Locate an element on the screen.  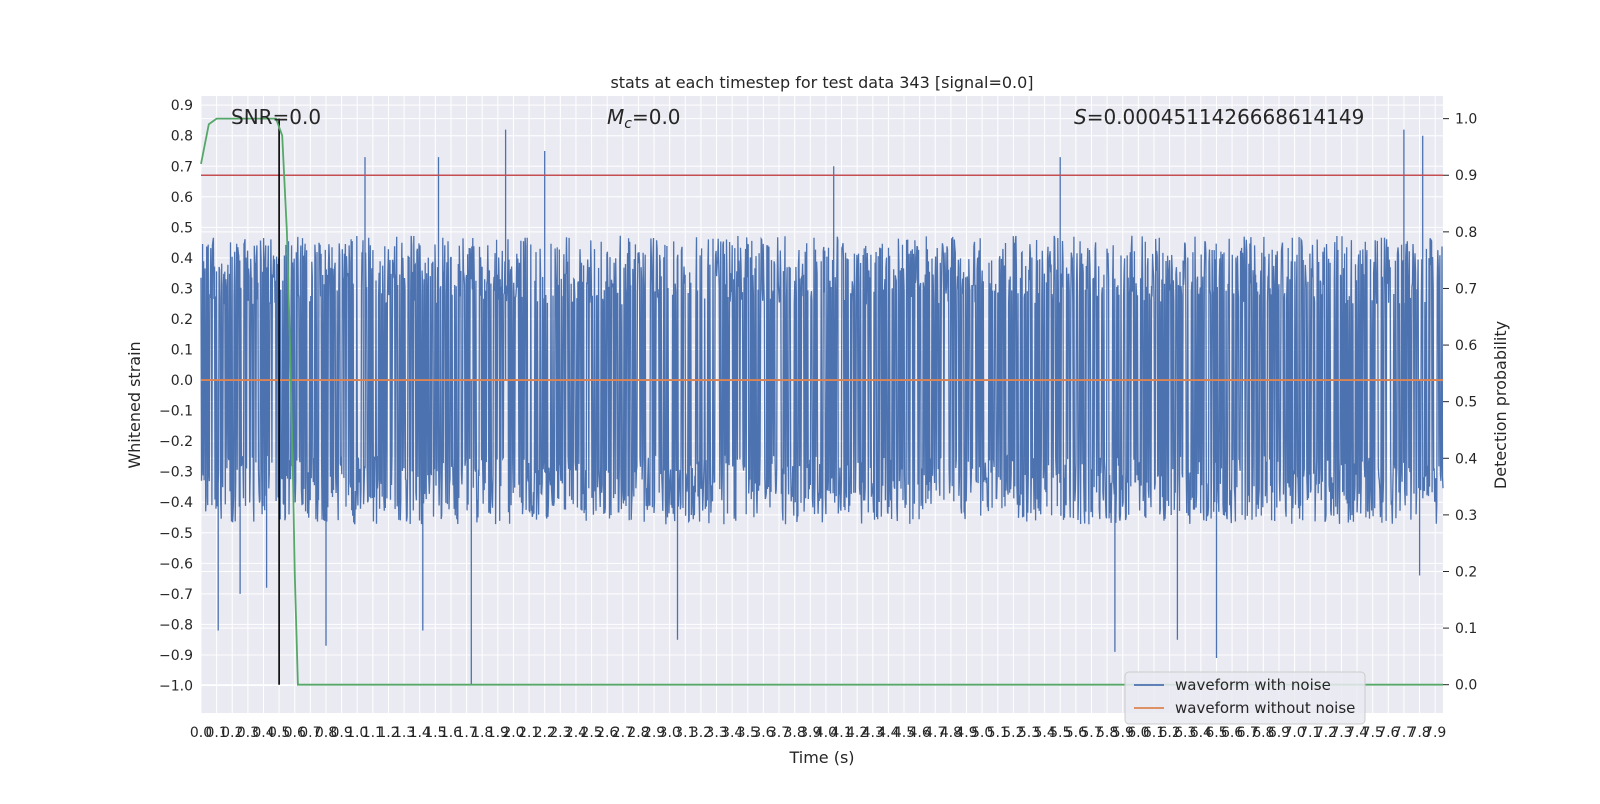
x-tick-label: 2.9 is located at coordinates (654, 733).